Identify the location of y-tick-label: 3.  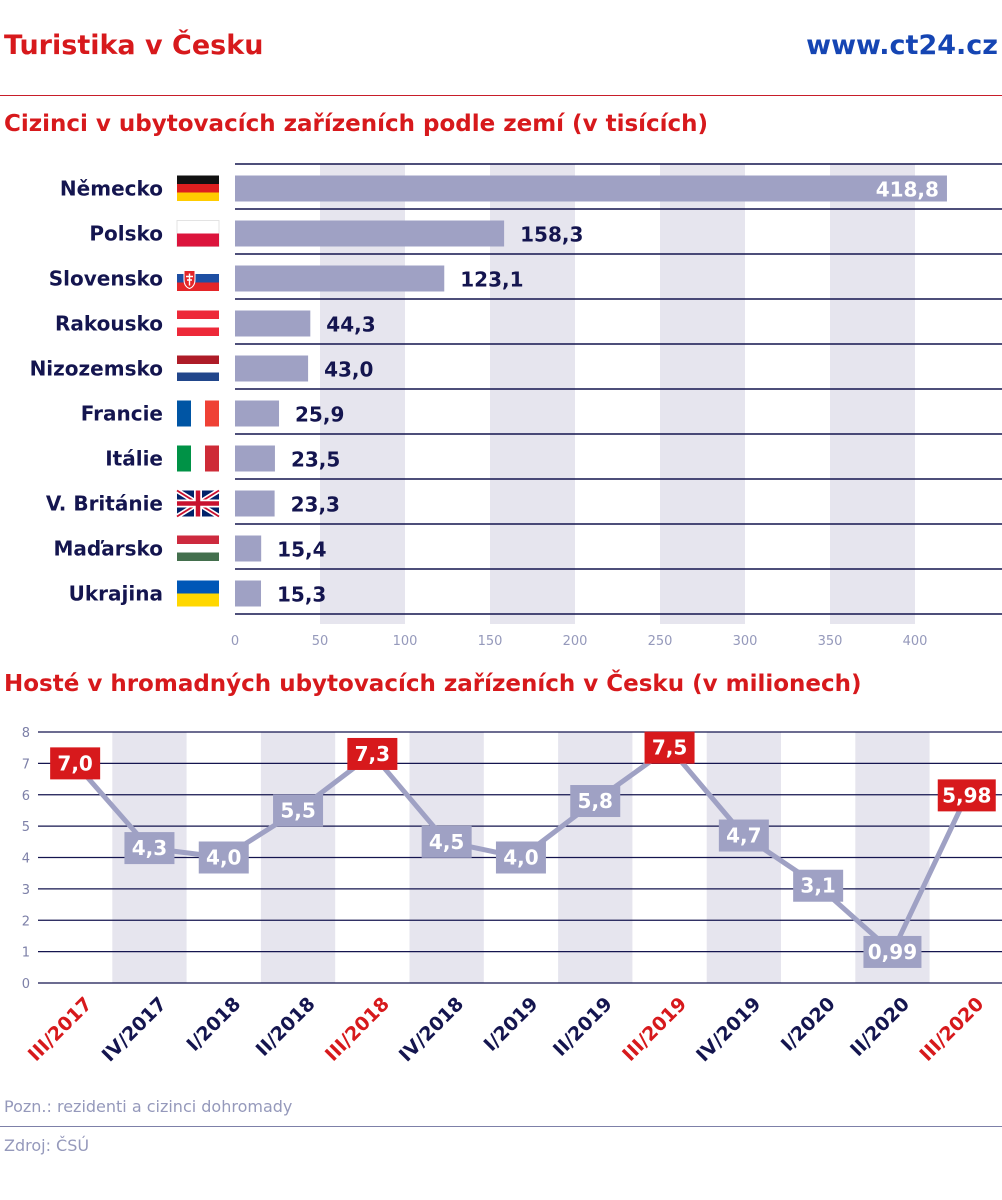
(26, 890).